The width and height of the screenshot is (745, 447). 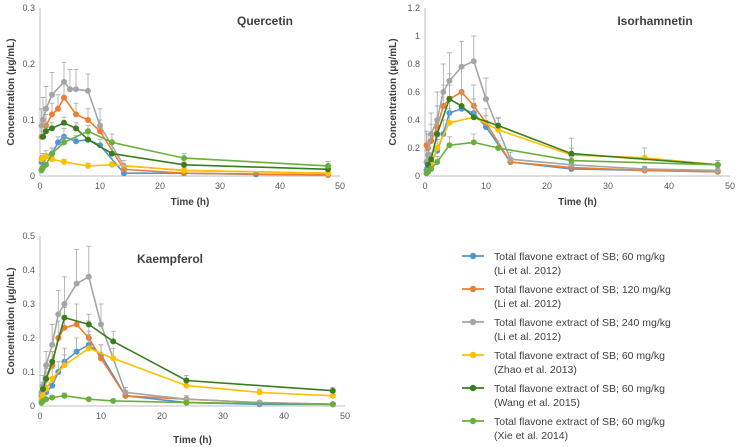 What do you see at coordinates (413, 8) in the screenshot?
I see `y-tick-label: 1.2` at bounding box center [413, 8].